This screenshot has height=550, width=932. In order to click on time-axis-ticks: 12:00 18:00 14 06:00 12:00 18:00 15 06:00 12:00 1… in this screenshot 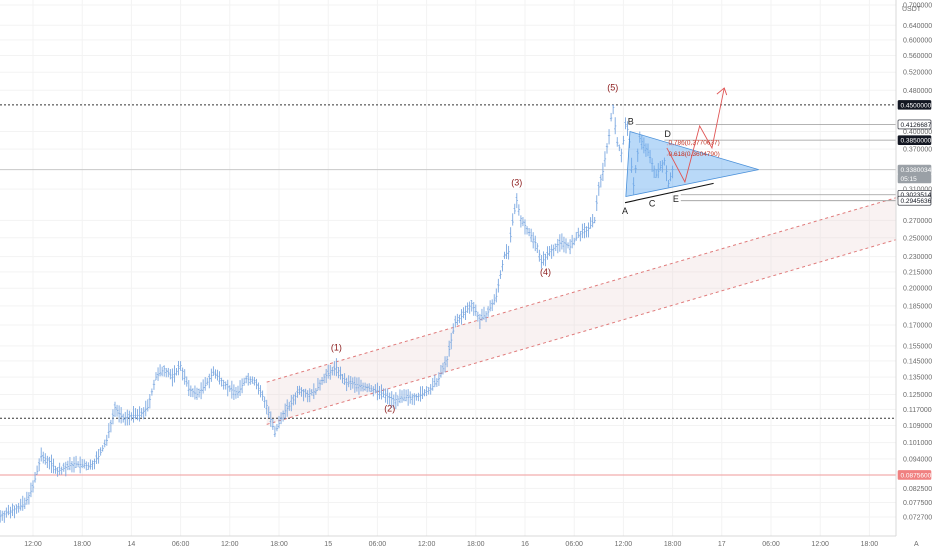, I will do `click(451, 544)`.